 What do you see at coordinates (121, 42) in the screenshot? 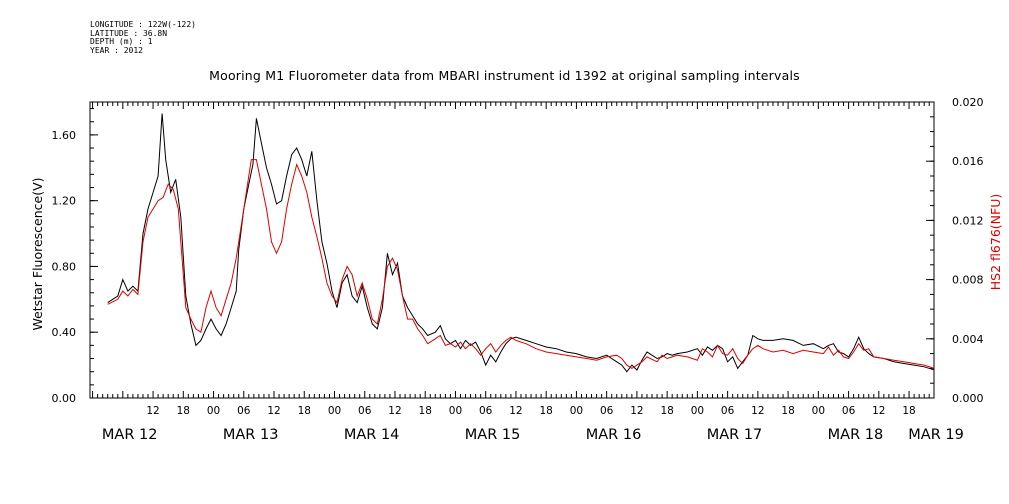
I see `depth-text: DEPTH (m) : 1` at bounding box center [121, 42].